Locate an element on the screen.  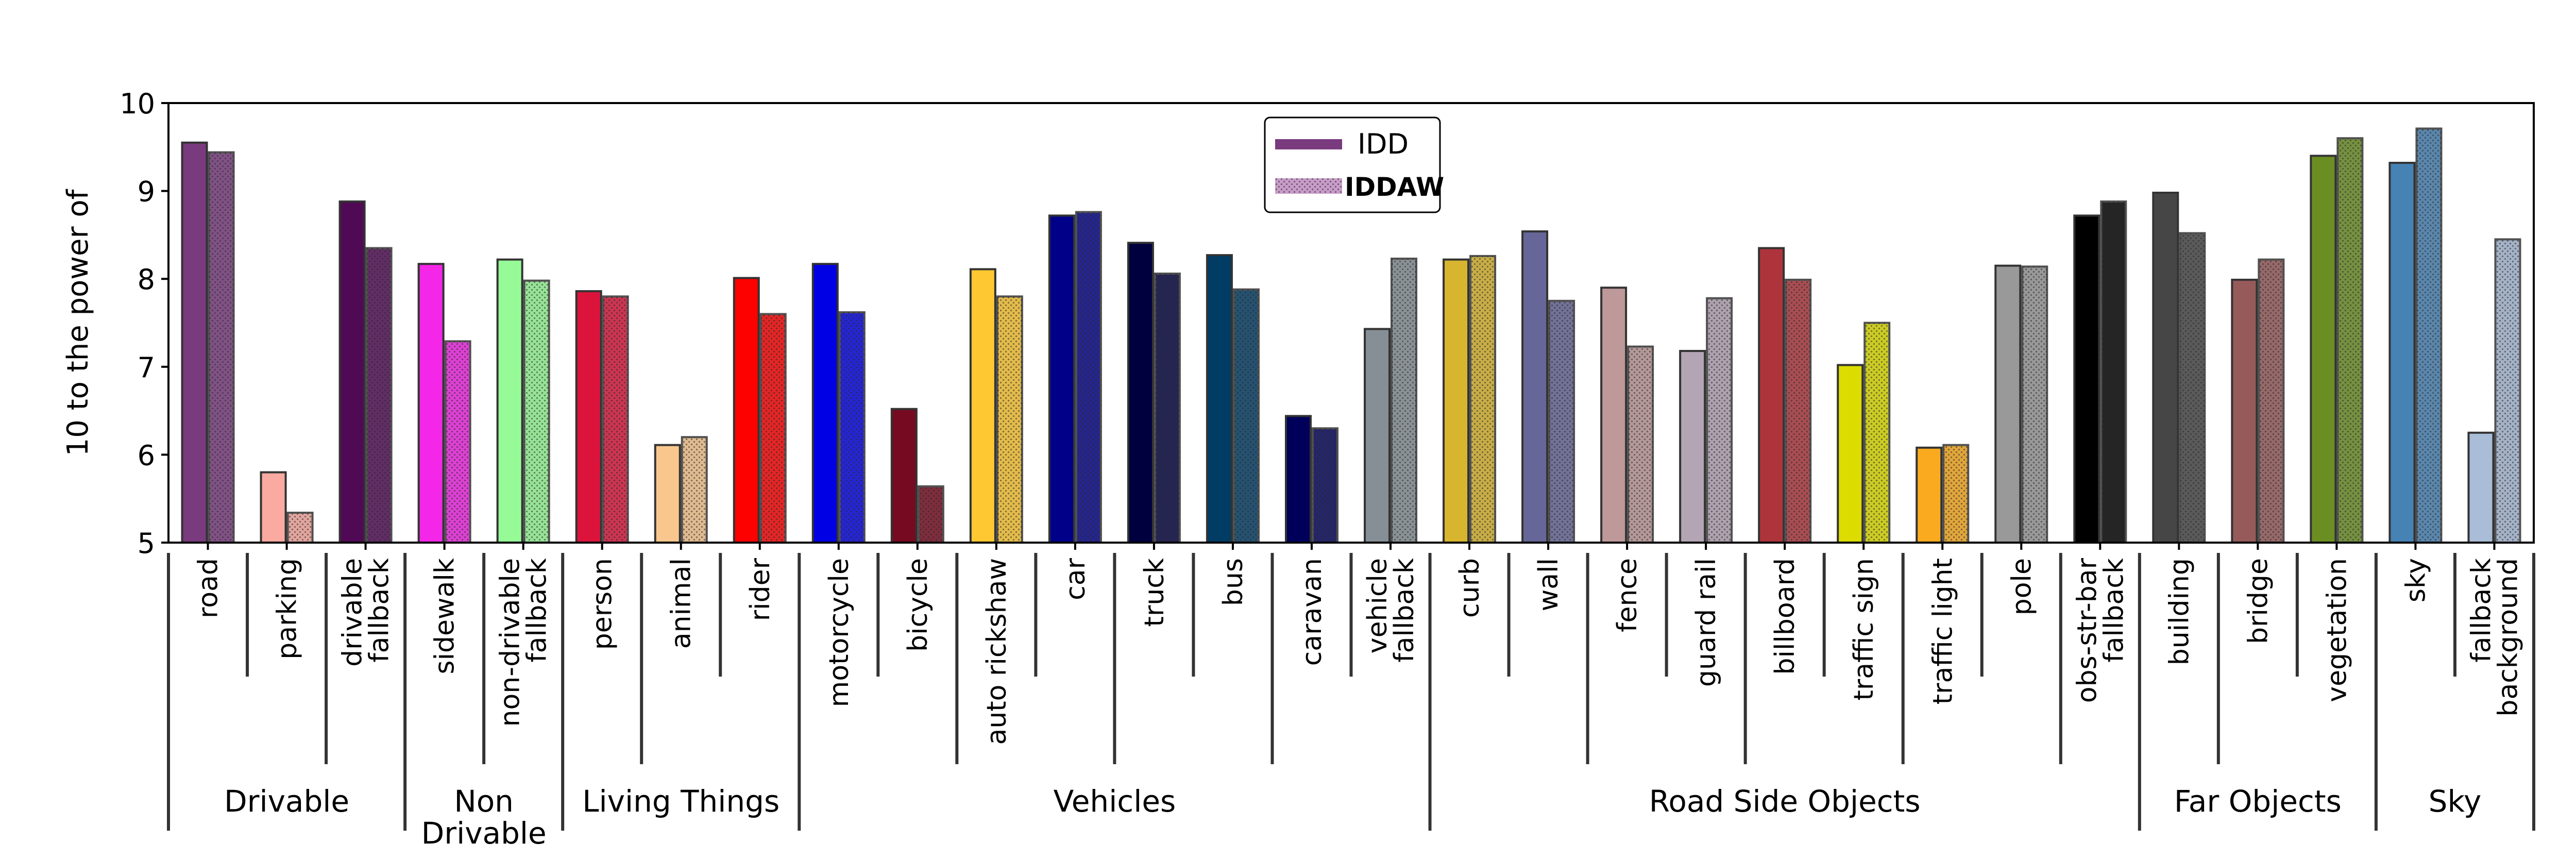
bar-iddaw-hatch-traffic-light is located at coordinates (1956, 494).